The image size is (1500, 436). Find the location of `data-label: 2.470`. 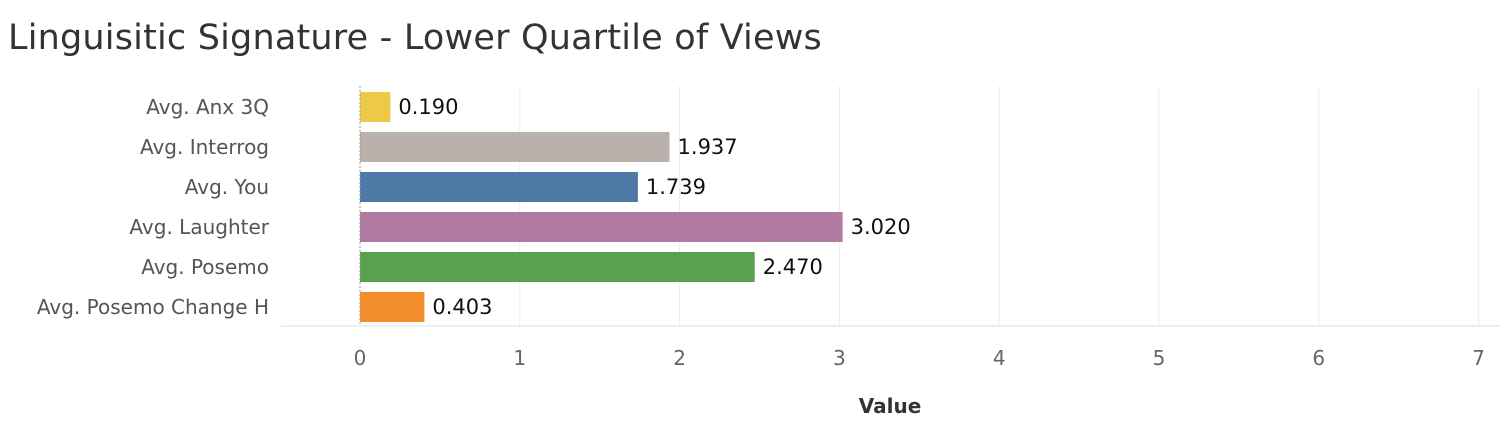

data-label: 2.470 is located at coordinates (793, 267).